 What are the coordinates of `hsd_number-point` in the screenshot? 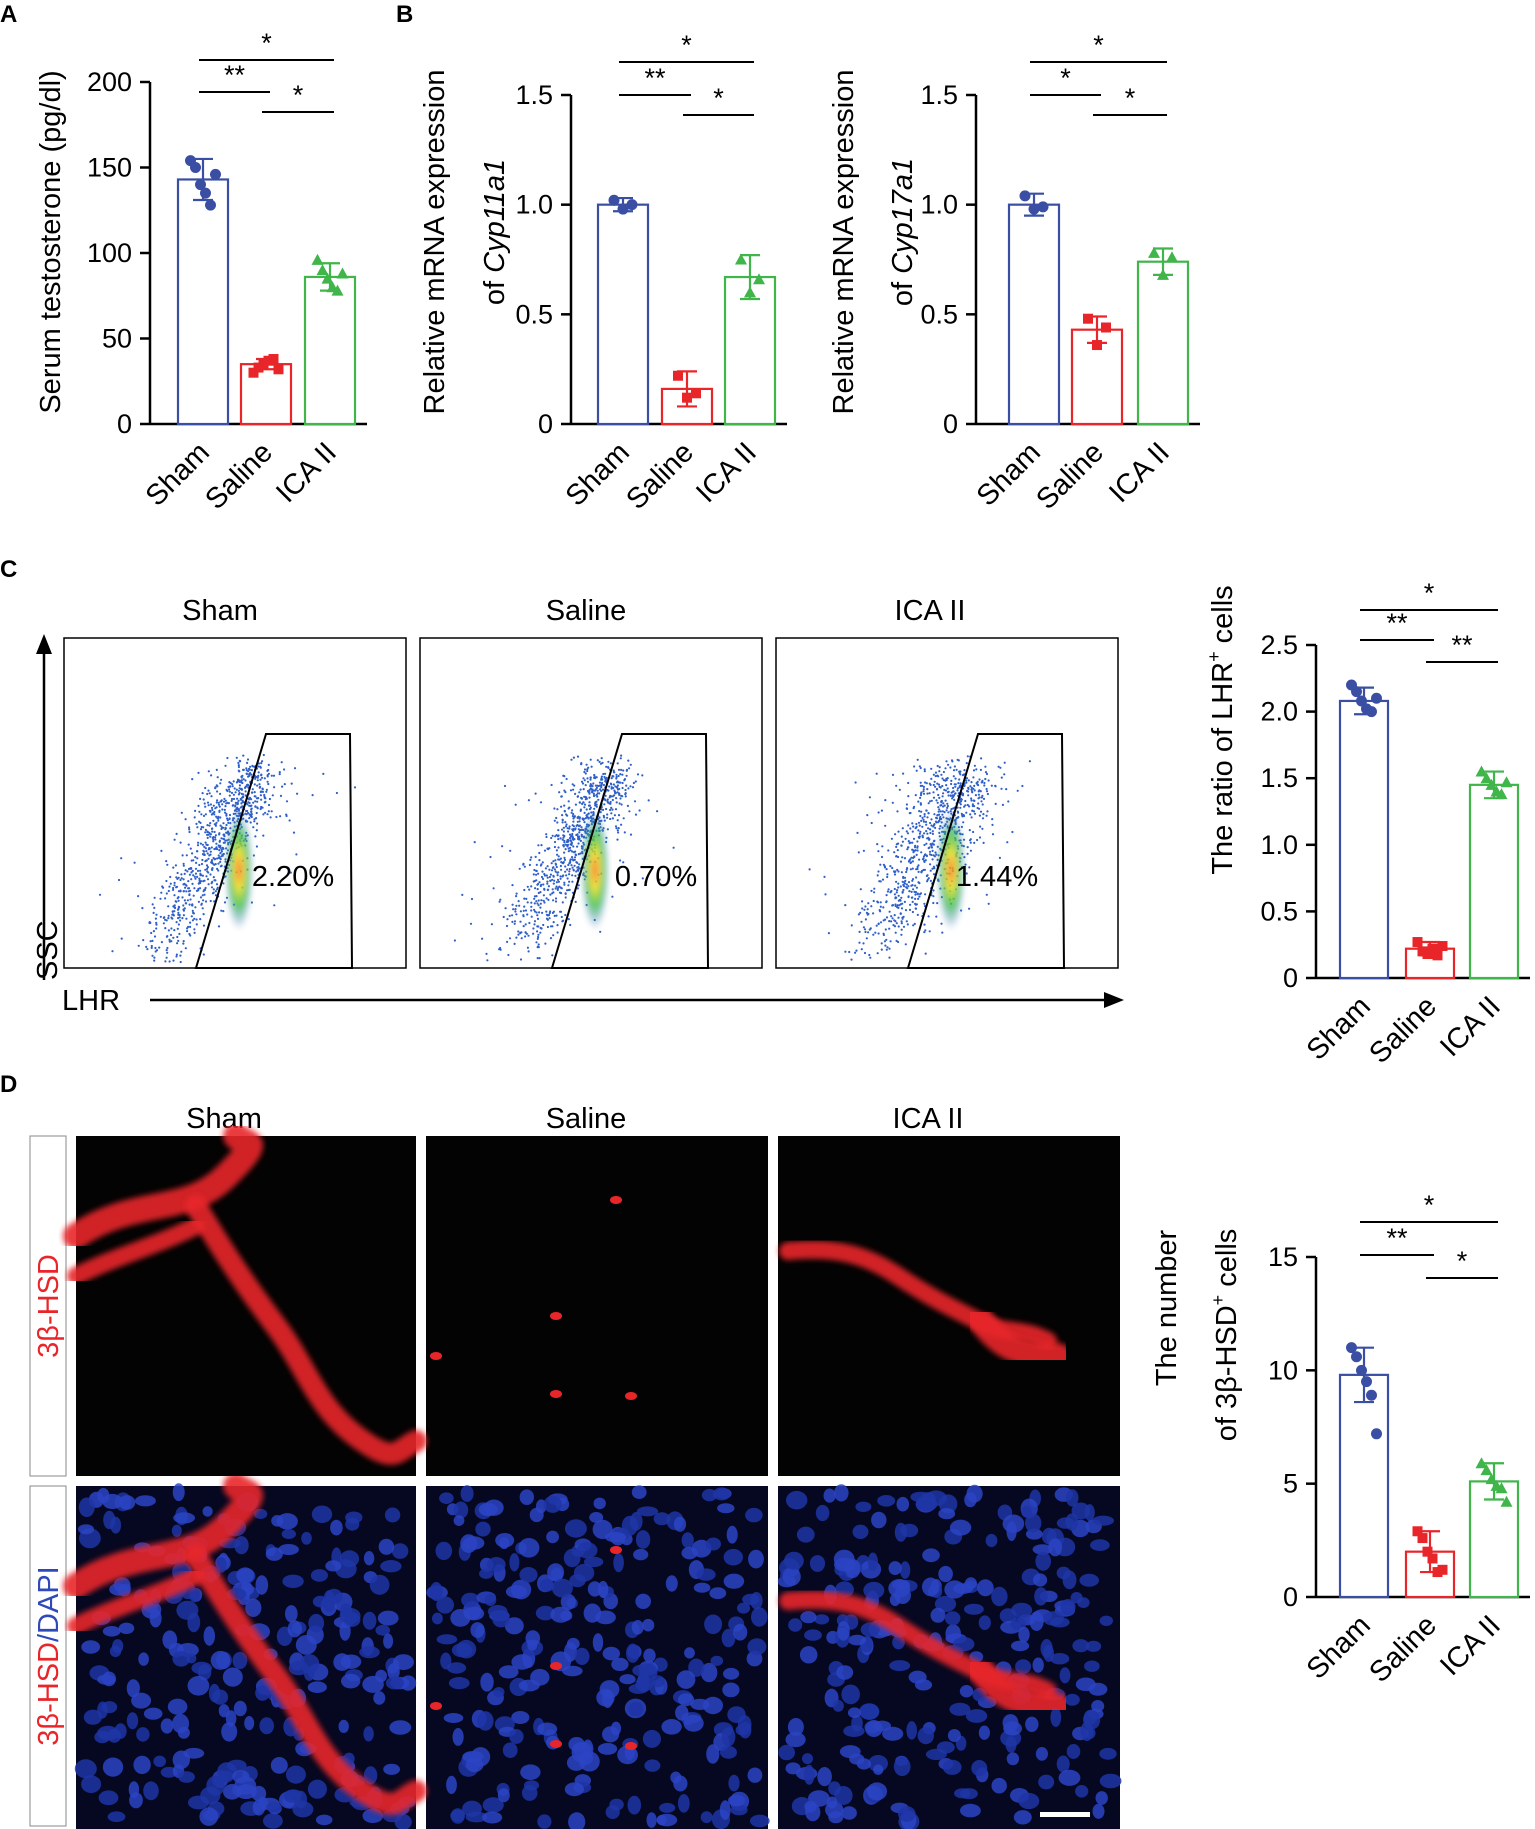 It's located at (1481, 1463).